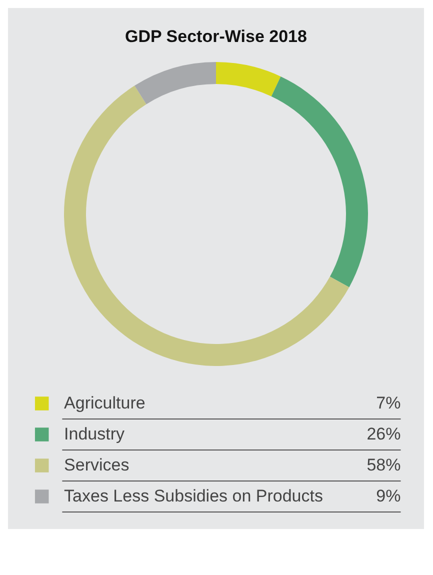 Image resolution: width=433 pixels, height=575 pixels. Describe the element at coordinates (95, 434) in the screenshot. I see `legend-label: Industry` at that location.